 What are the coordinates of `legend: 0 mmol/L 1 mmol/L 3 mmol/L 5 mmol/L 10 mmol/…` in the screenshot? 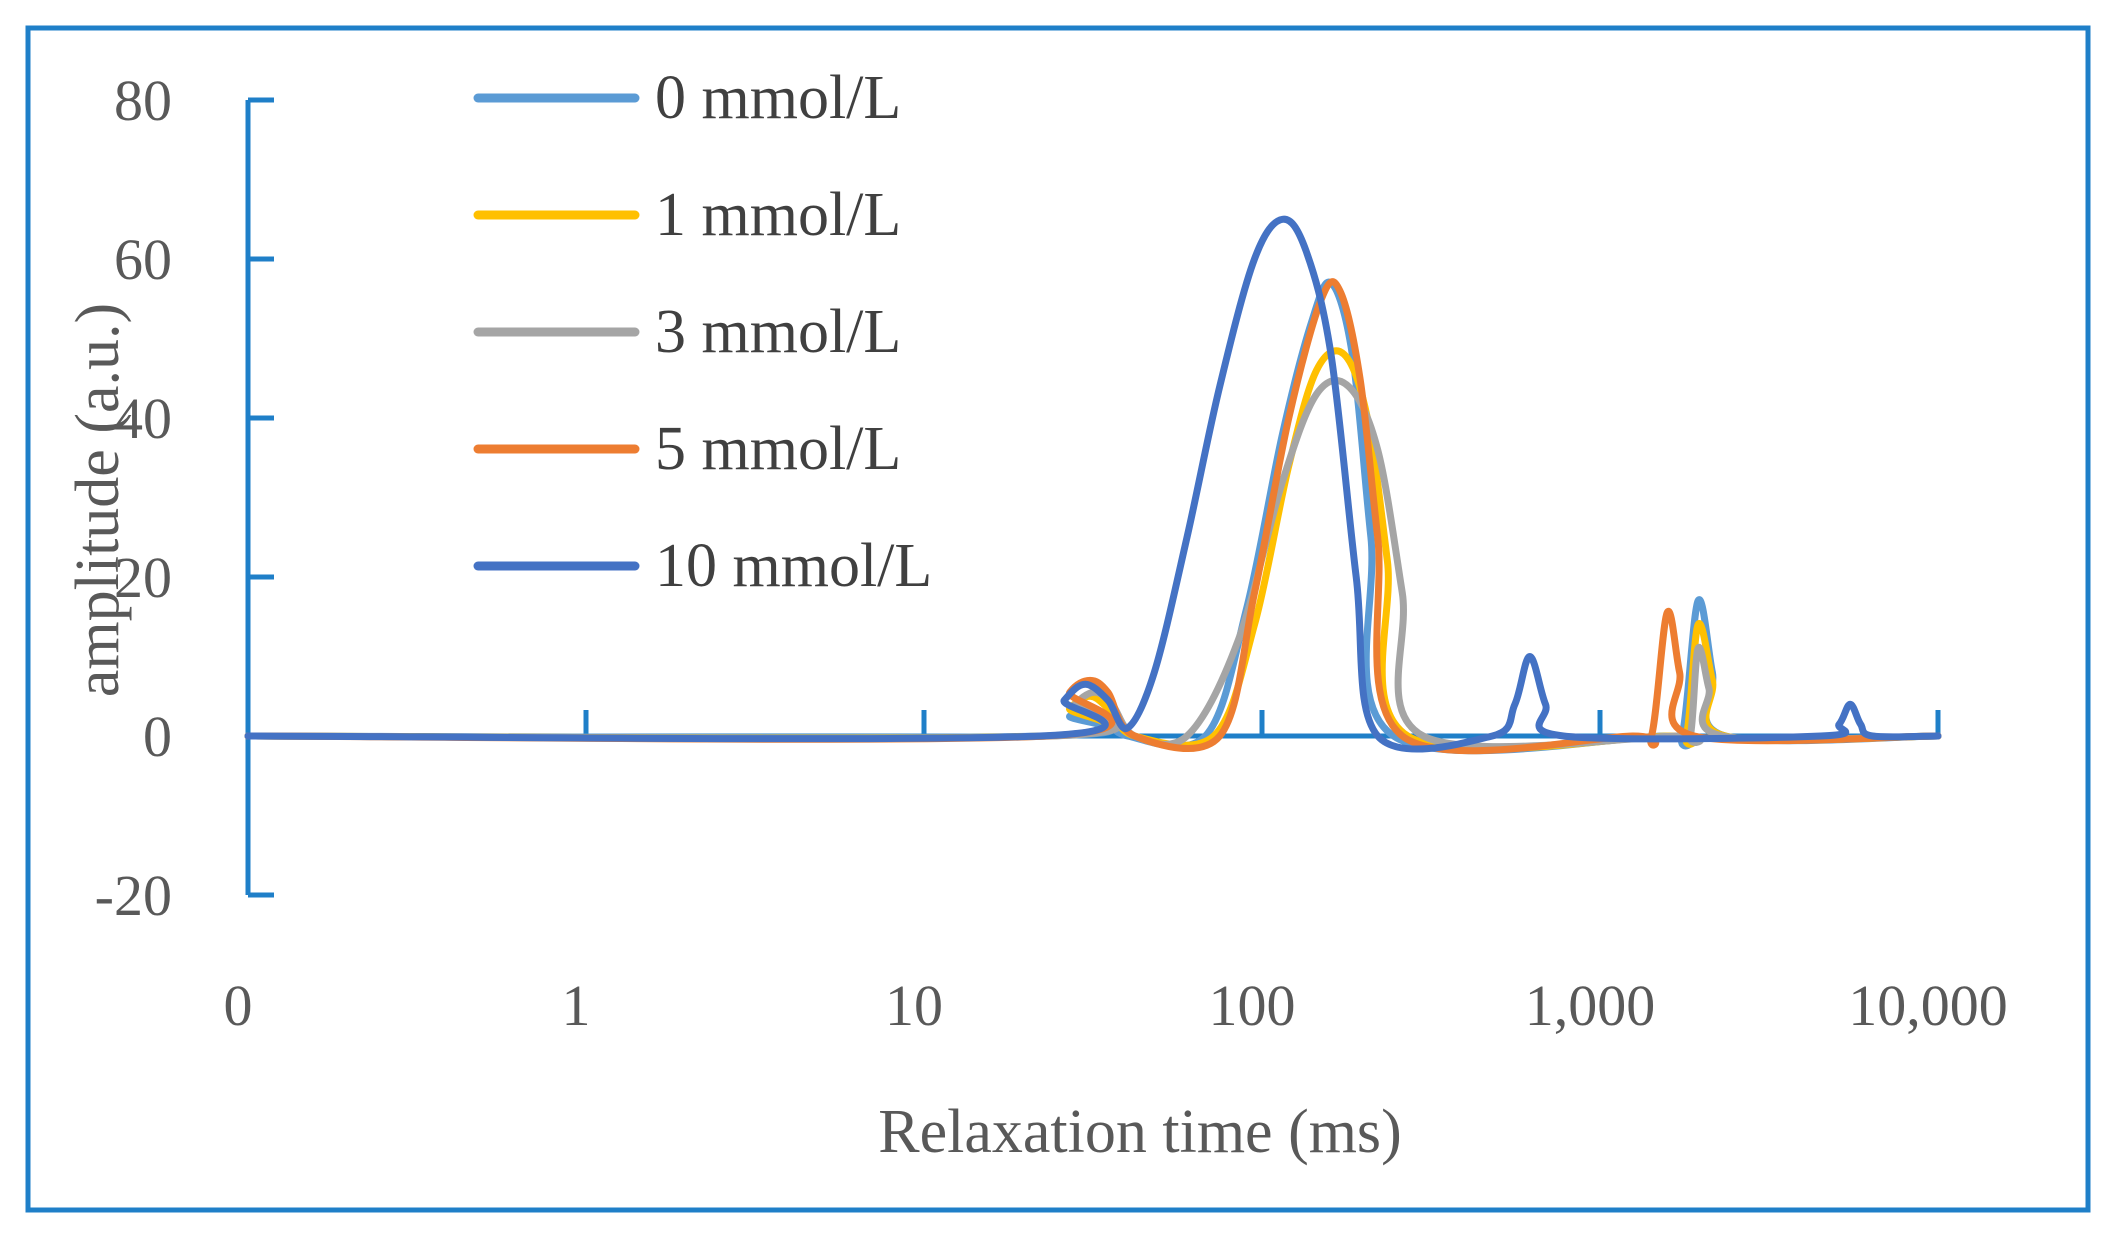 It's located at (702, 332).